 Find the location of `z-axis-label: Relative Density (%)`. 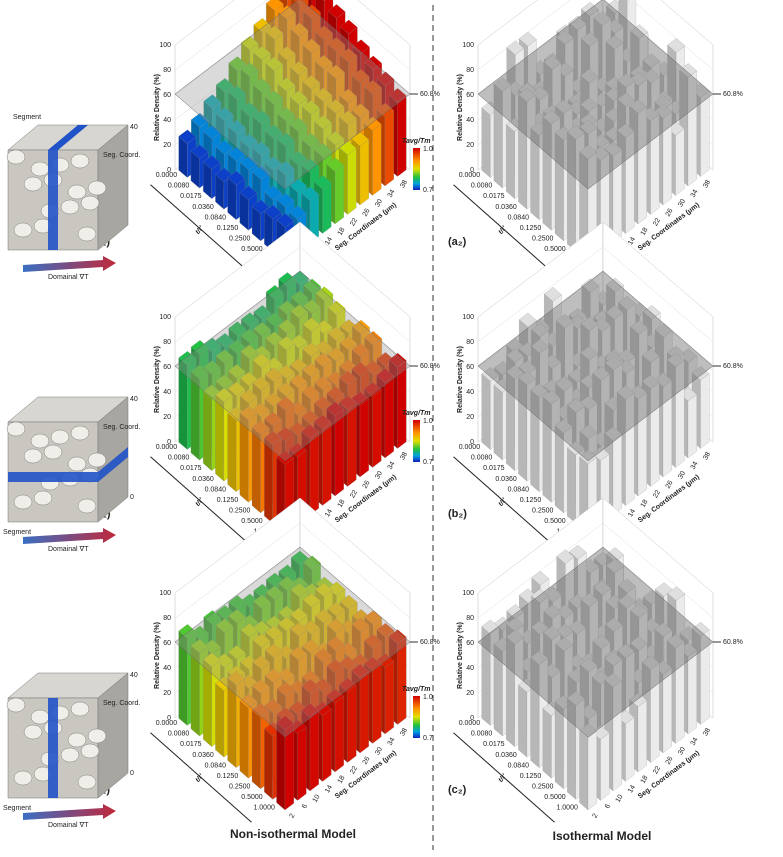

z-axis-label: Relative Density (%) is located at coordinates (157, 107).